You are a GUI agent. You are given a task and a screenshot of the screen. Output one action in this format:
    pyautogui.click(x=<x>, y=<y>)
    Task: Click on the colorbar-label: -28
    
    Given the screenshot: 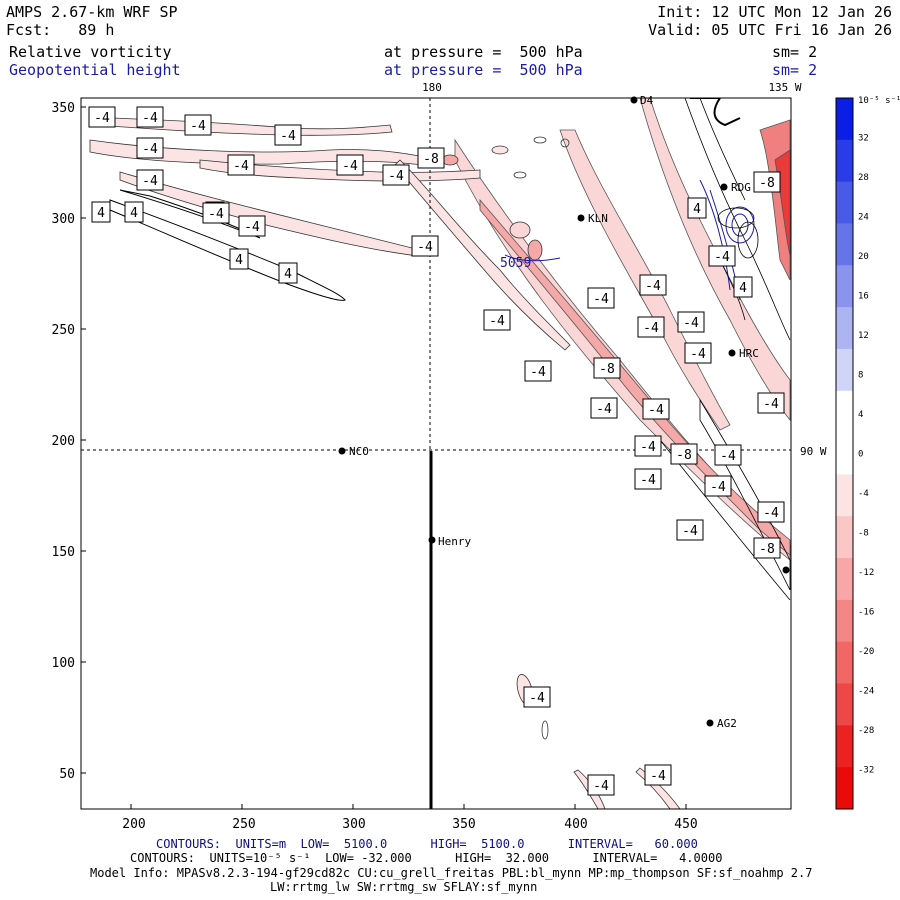 What is the action you would take?
    pyautogui.click(x=866, y=731)
    